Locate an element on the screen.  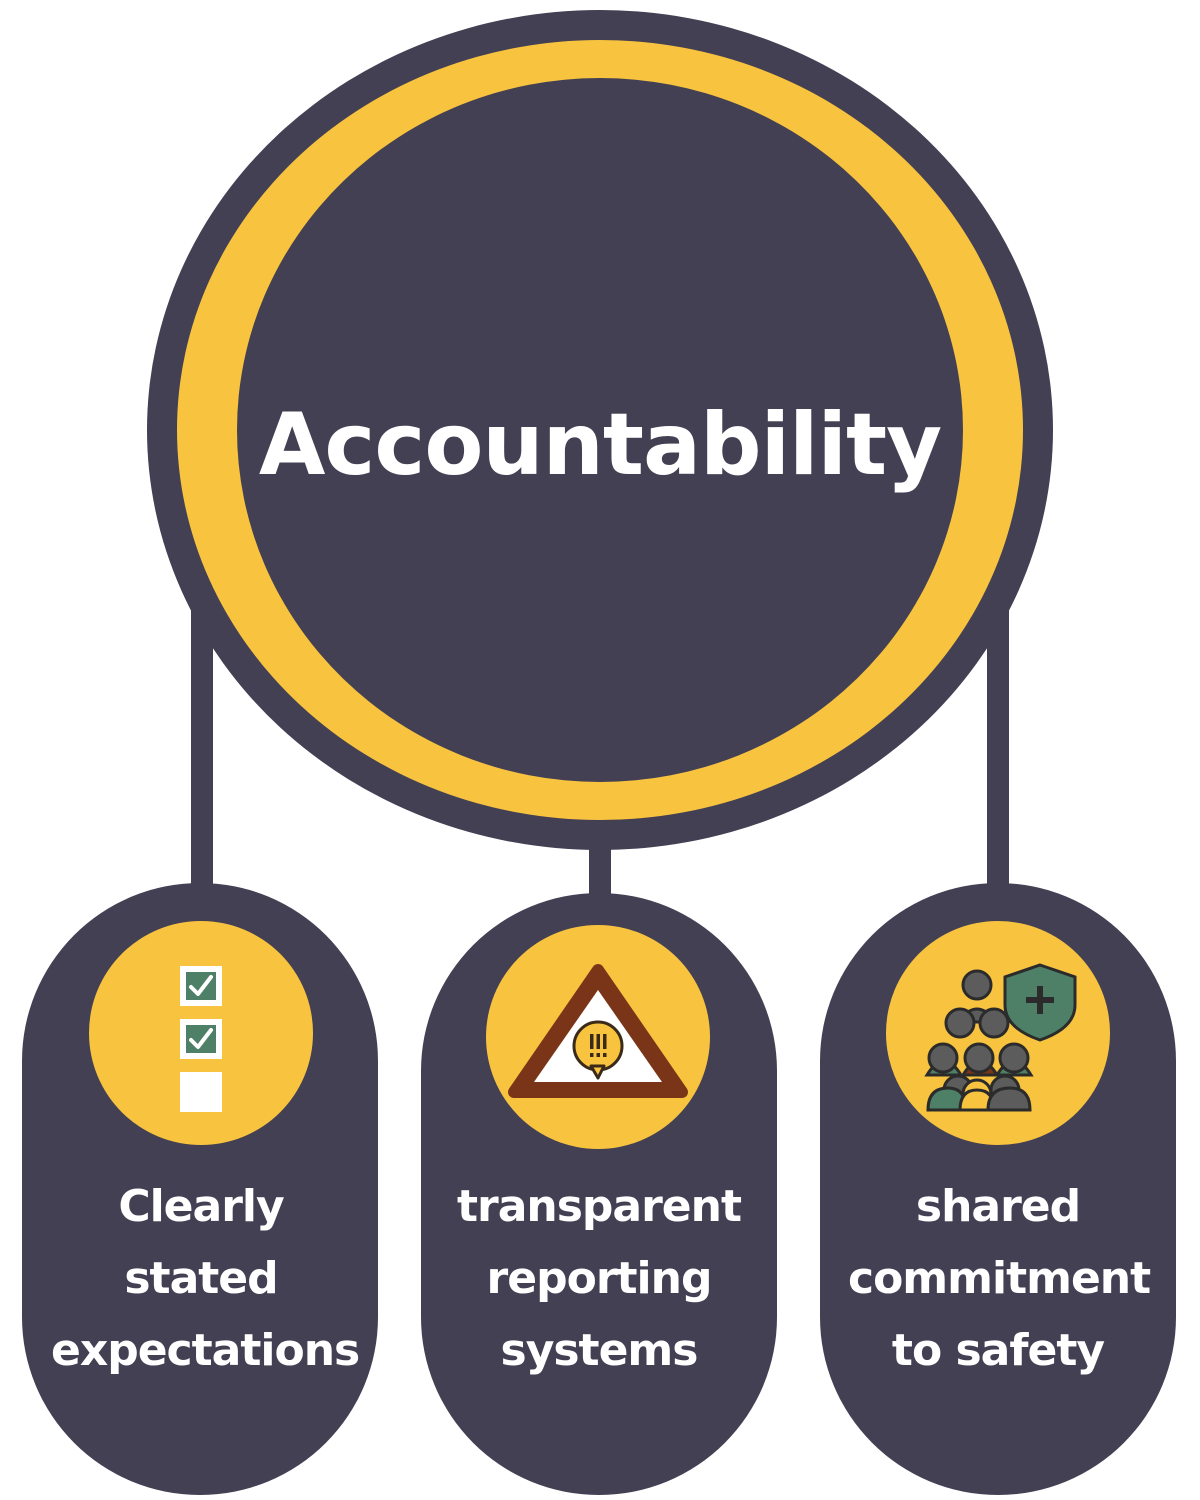
pillar-center-label: transparent reporting systems is located at coordinates (599, 1279).